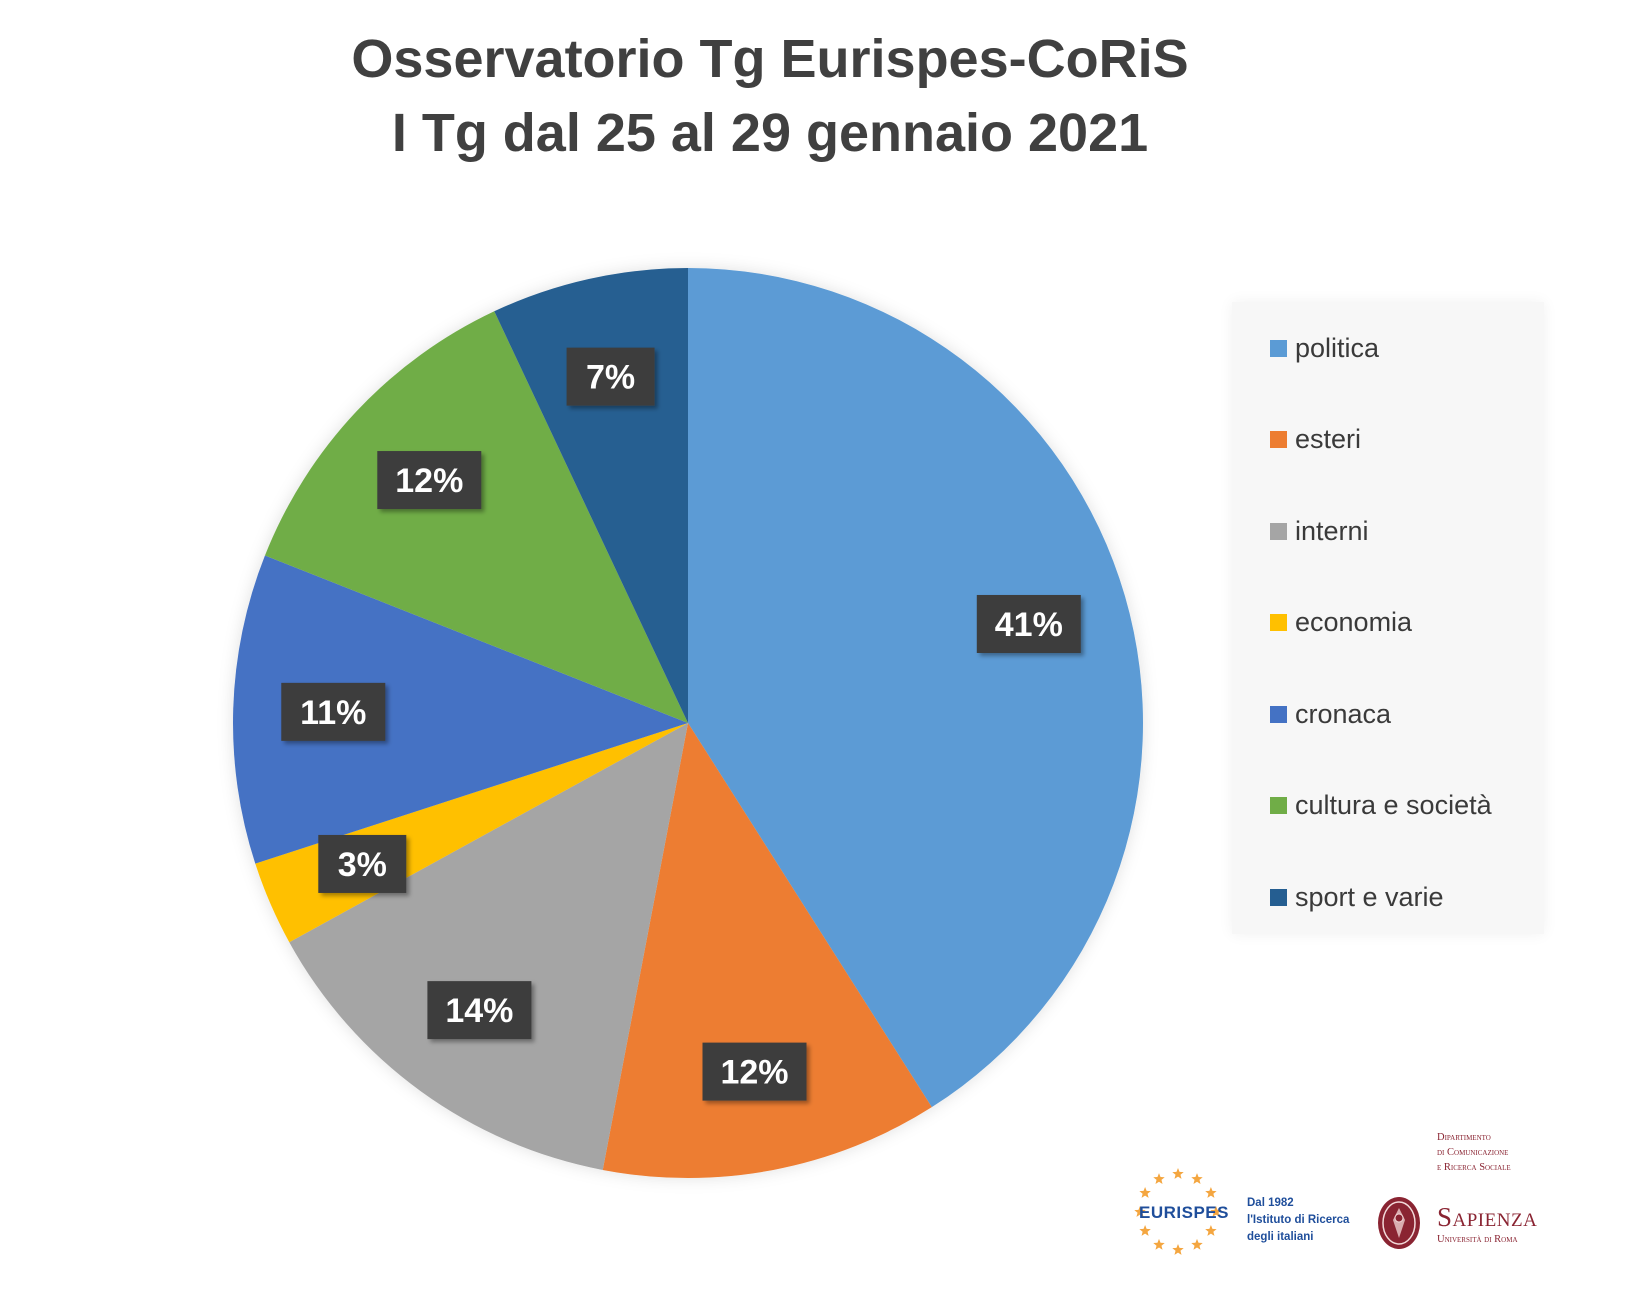 Image resolution: width=1626 pixels, height=1314 pixels. What do you see at coordinates (1473, 1152) in the screenshot?
I see `sapienza-department-line: di Comunicazione` at bounding box center [1473, 1152].